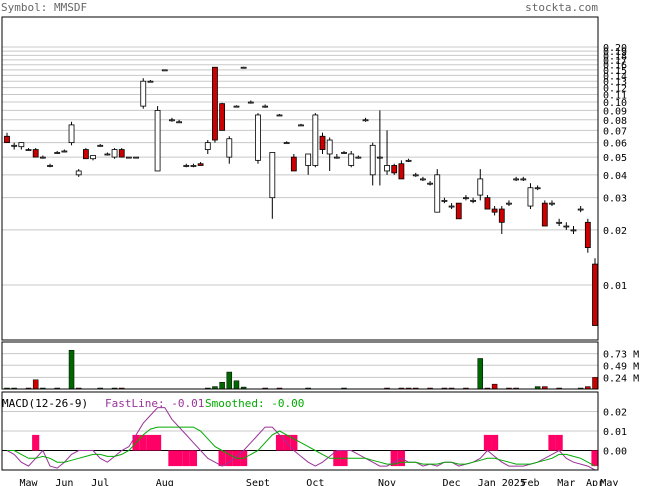 The width and height of the screenshot is (655, 486). I want to click on volume-tick-label: 0.24 M, so click(621, 378).